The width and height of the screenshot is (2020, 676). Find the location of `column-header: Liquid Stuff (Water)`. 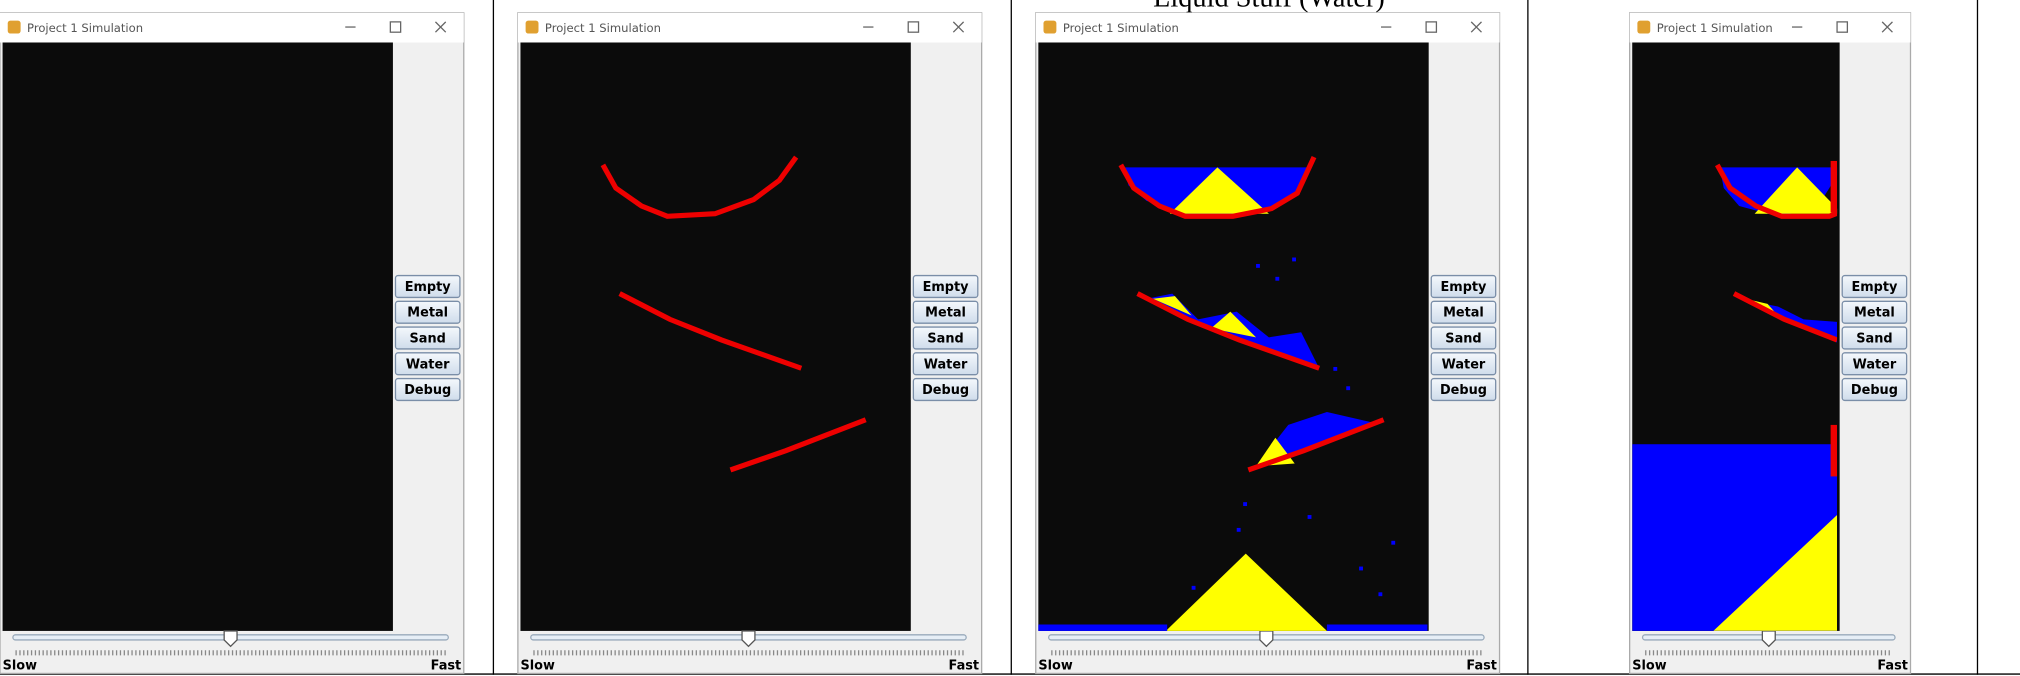

column-header: Liquid Stuff (Water) is located at coordinates (1269, 6).